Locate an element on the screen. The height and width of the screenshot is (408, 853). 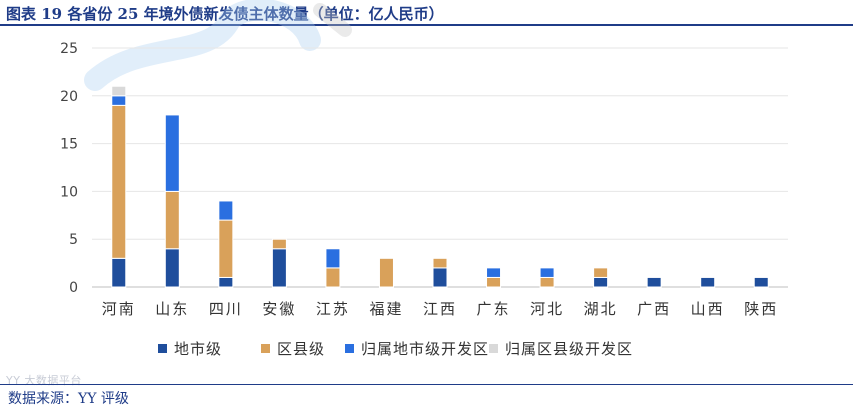
watermark-logo is located at coordinates (218, 45).